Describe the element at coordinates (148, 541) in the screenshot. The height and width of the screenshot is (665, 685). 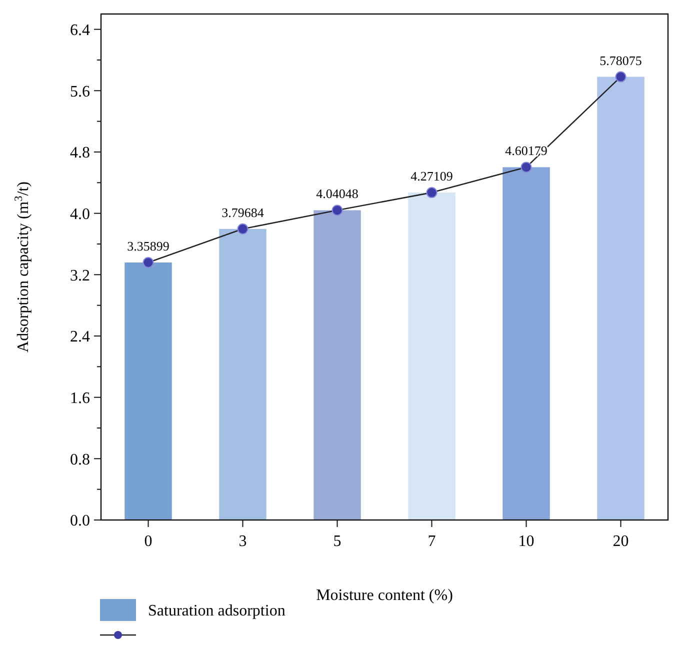
I see `x-tick-label: 0` at that location.